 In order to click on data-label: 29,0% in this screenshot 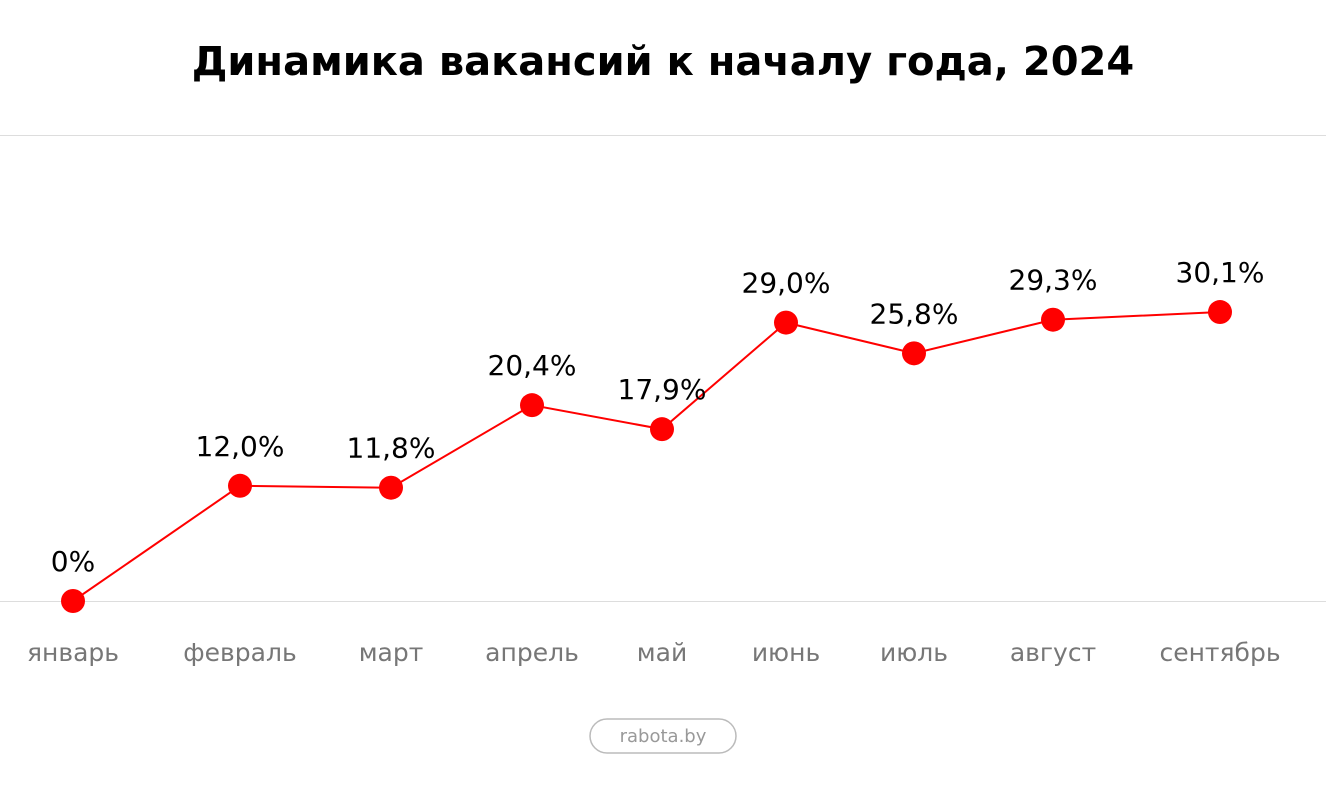, I will do `click(786, 283)`.